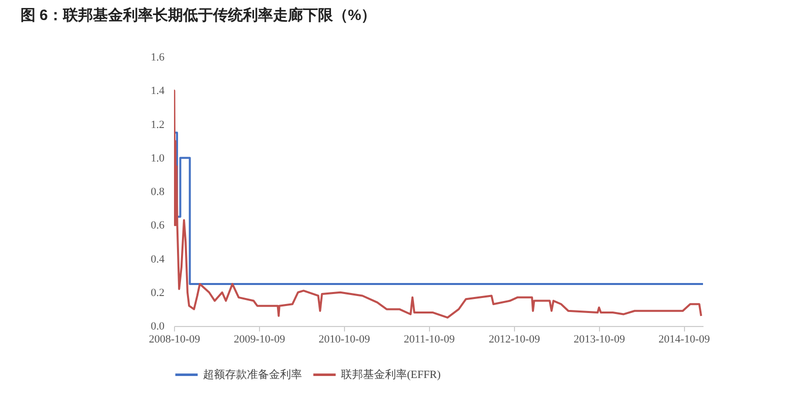  Describe the element at coordinates (174, 340) in the screenshot. I see `x-tick-label: 2008-10-09` at that location.